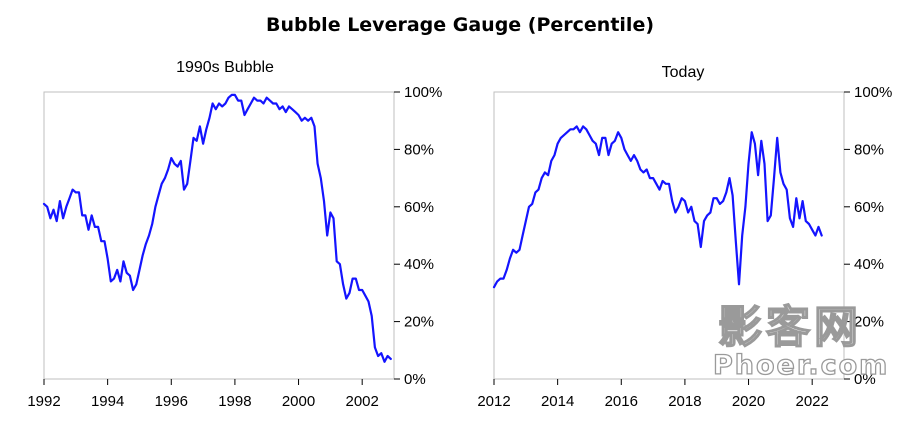 This screenshot has height=421, width=921. Describe the element at coordinates (419, 322) in the screenshot. I see `y-tick-label-1990s-20: 20%` at that location.